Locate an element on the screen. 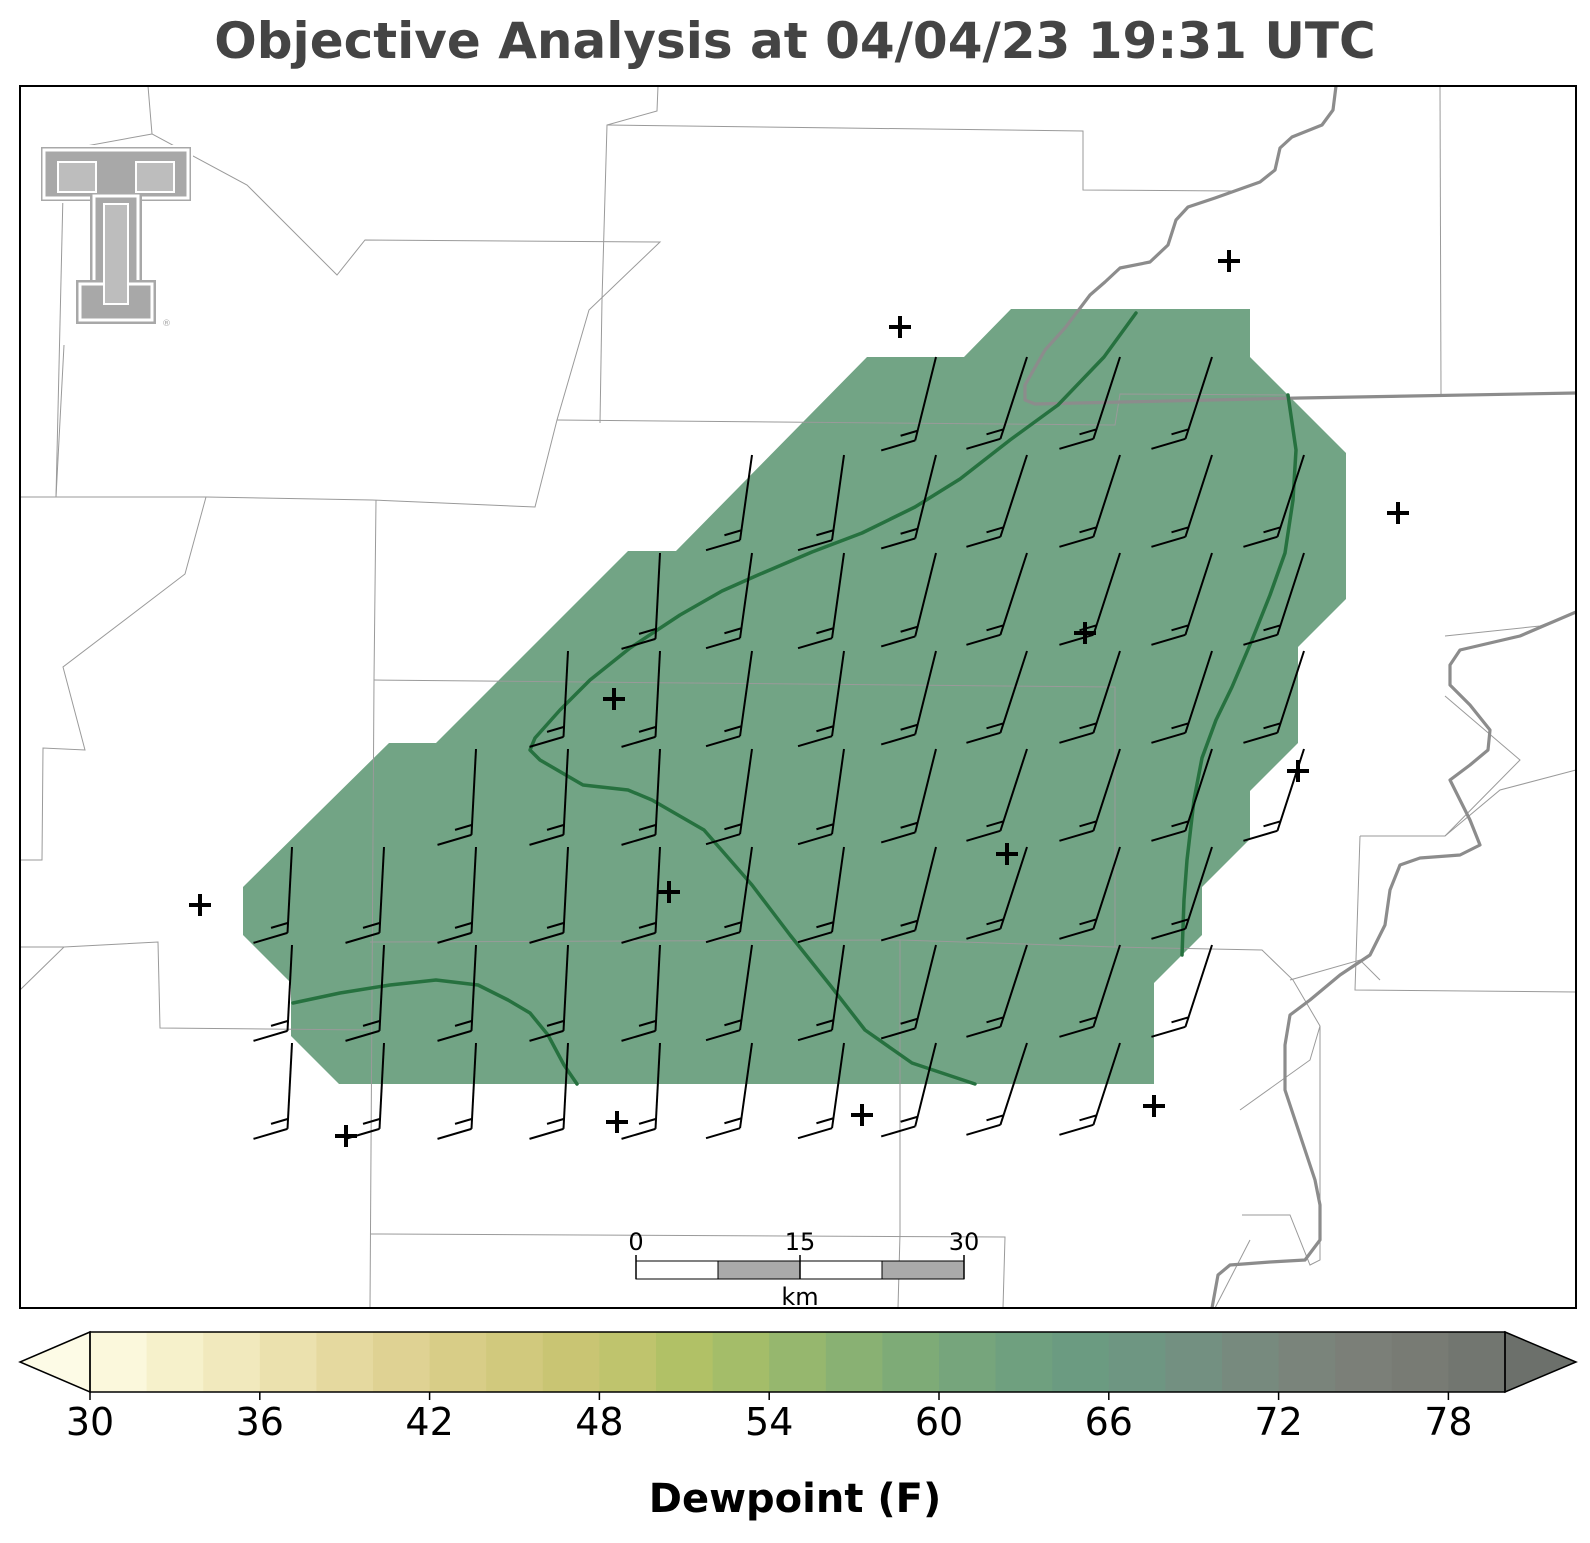  colorbar-tick-label: 78 is located at coordinates (1448, 1422).